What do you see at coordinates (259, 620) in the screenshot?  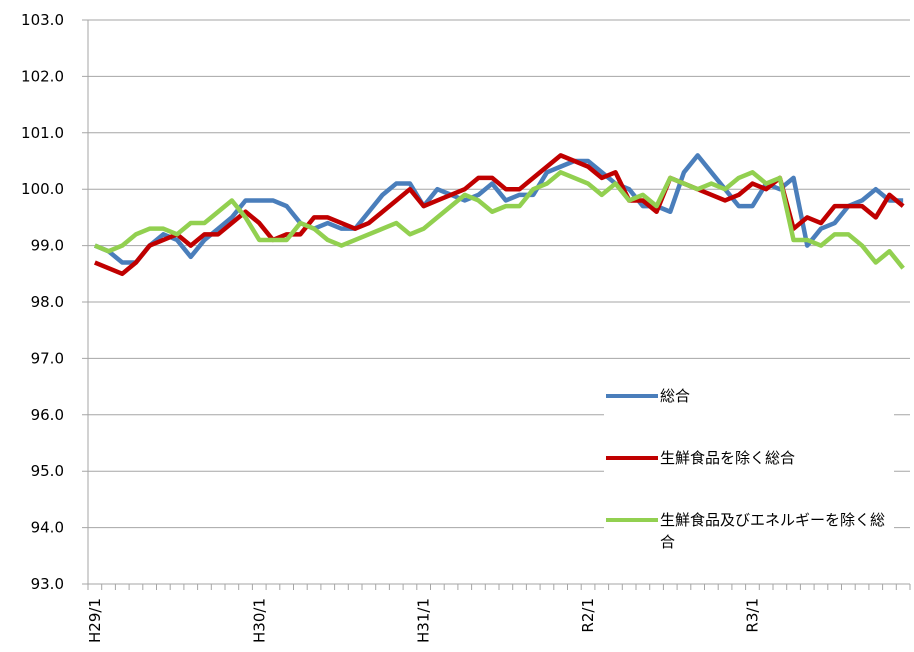 I see `x-tick-label: H30/1` at bounding box center [259, 620].